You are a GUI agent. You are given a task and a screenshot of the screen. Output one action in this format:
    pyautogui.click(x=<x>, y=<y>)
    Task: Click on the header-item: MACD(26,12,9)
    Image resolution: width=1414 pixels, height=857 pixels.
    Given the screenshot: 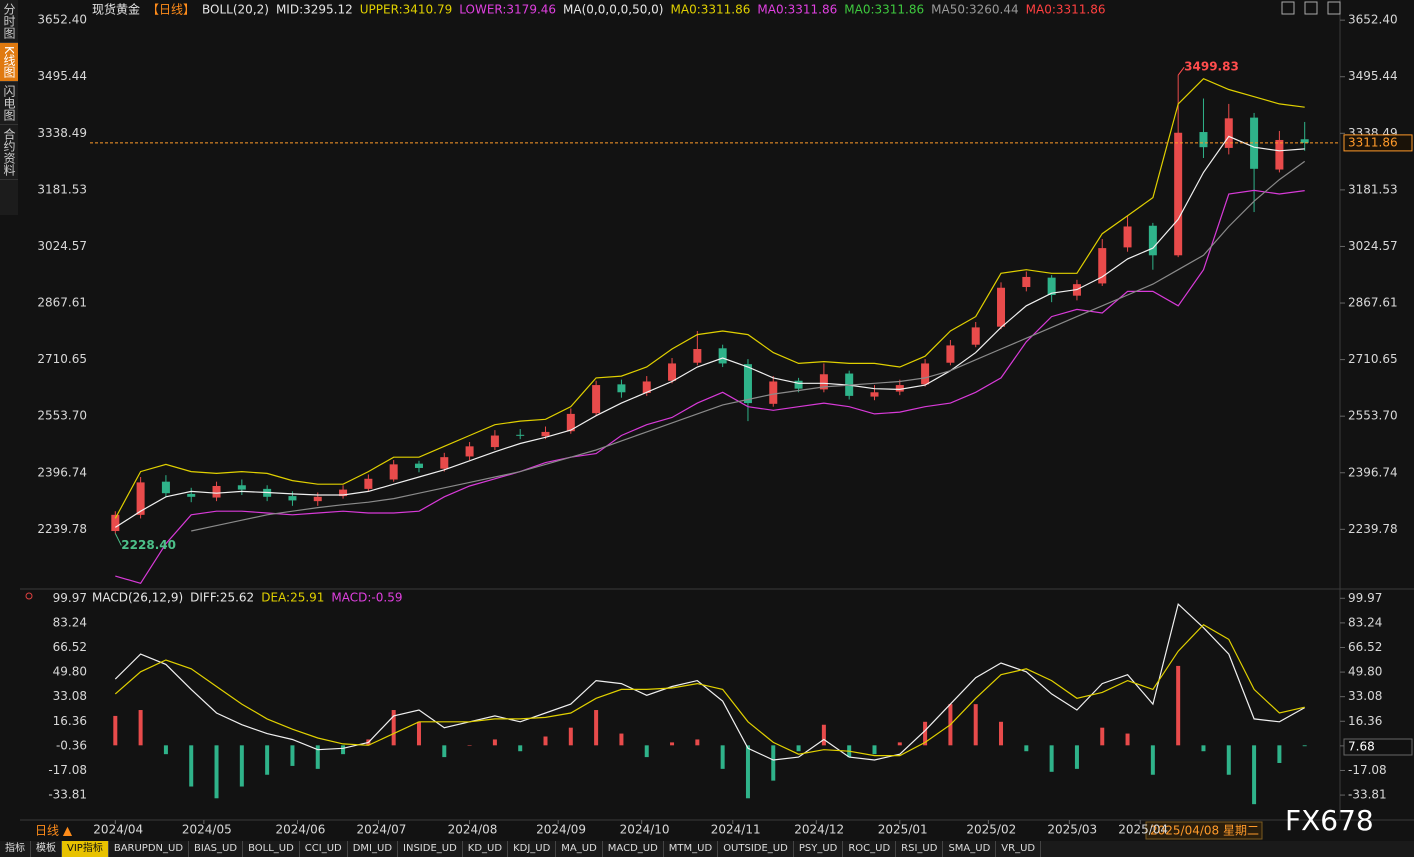 What is the action you would take?
    pyautogui.click(x=137, y=598)
    